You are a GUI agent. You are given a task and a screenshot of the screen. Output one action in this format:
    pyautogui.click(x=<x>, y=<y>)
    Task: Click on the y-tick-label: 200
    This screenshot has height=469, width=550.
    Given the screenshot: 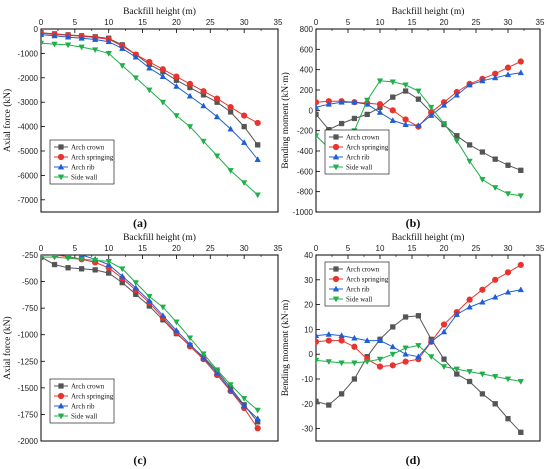 What is the action you would take?
    pyautogui.click(x=307, y=90)
    